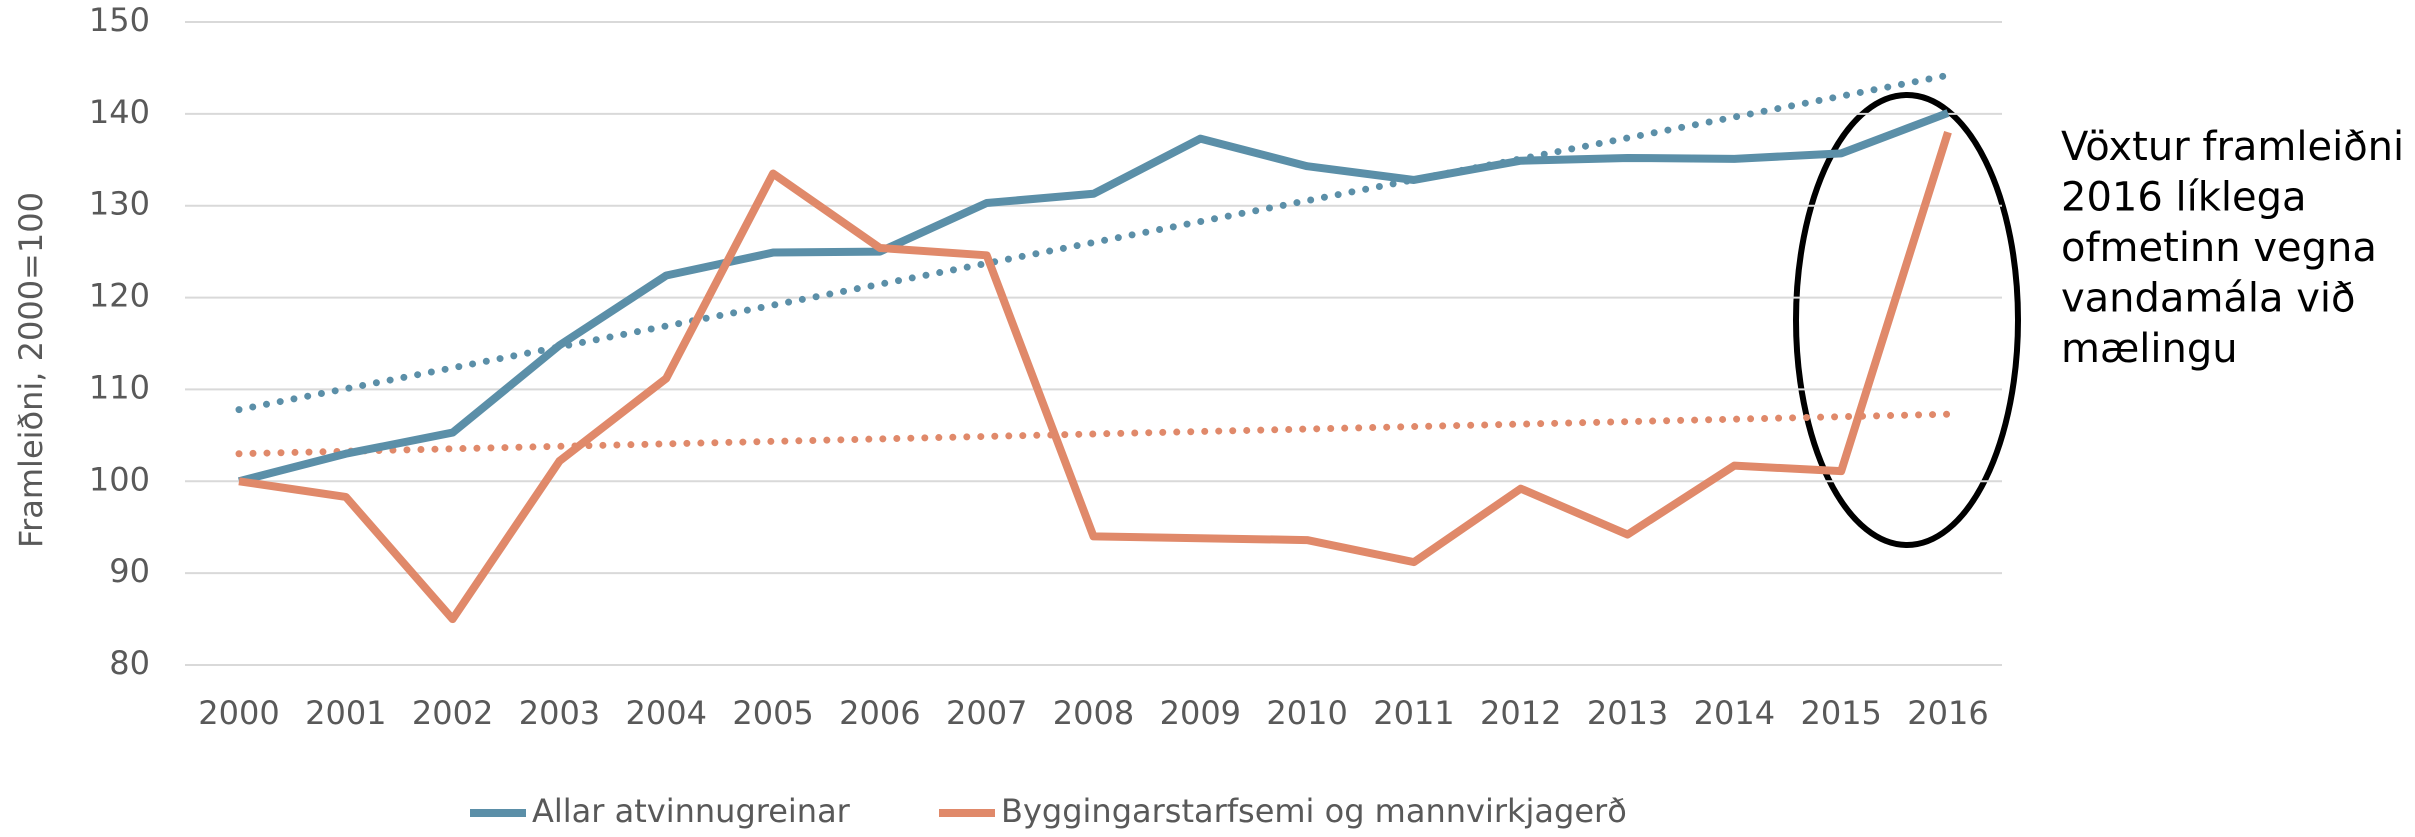  Describe the element at coordinates (772, 713) in the screenshot. I see `x-tick-label: 2005` at that location.